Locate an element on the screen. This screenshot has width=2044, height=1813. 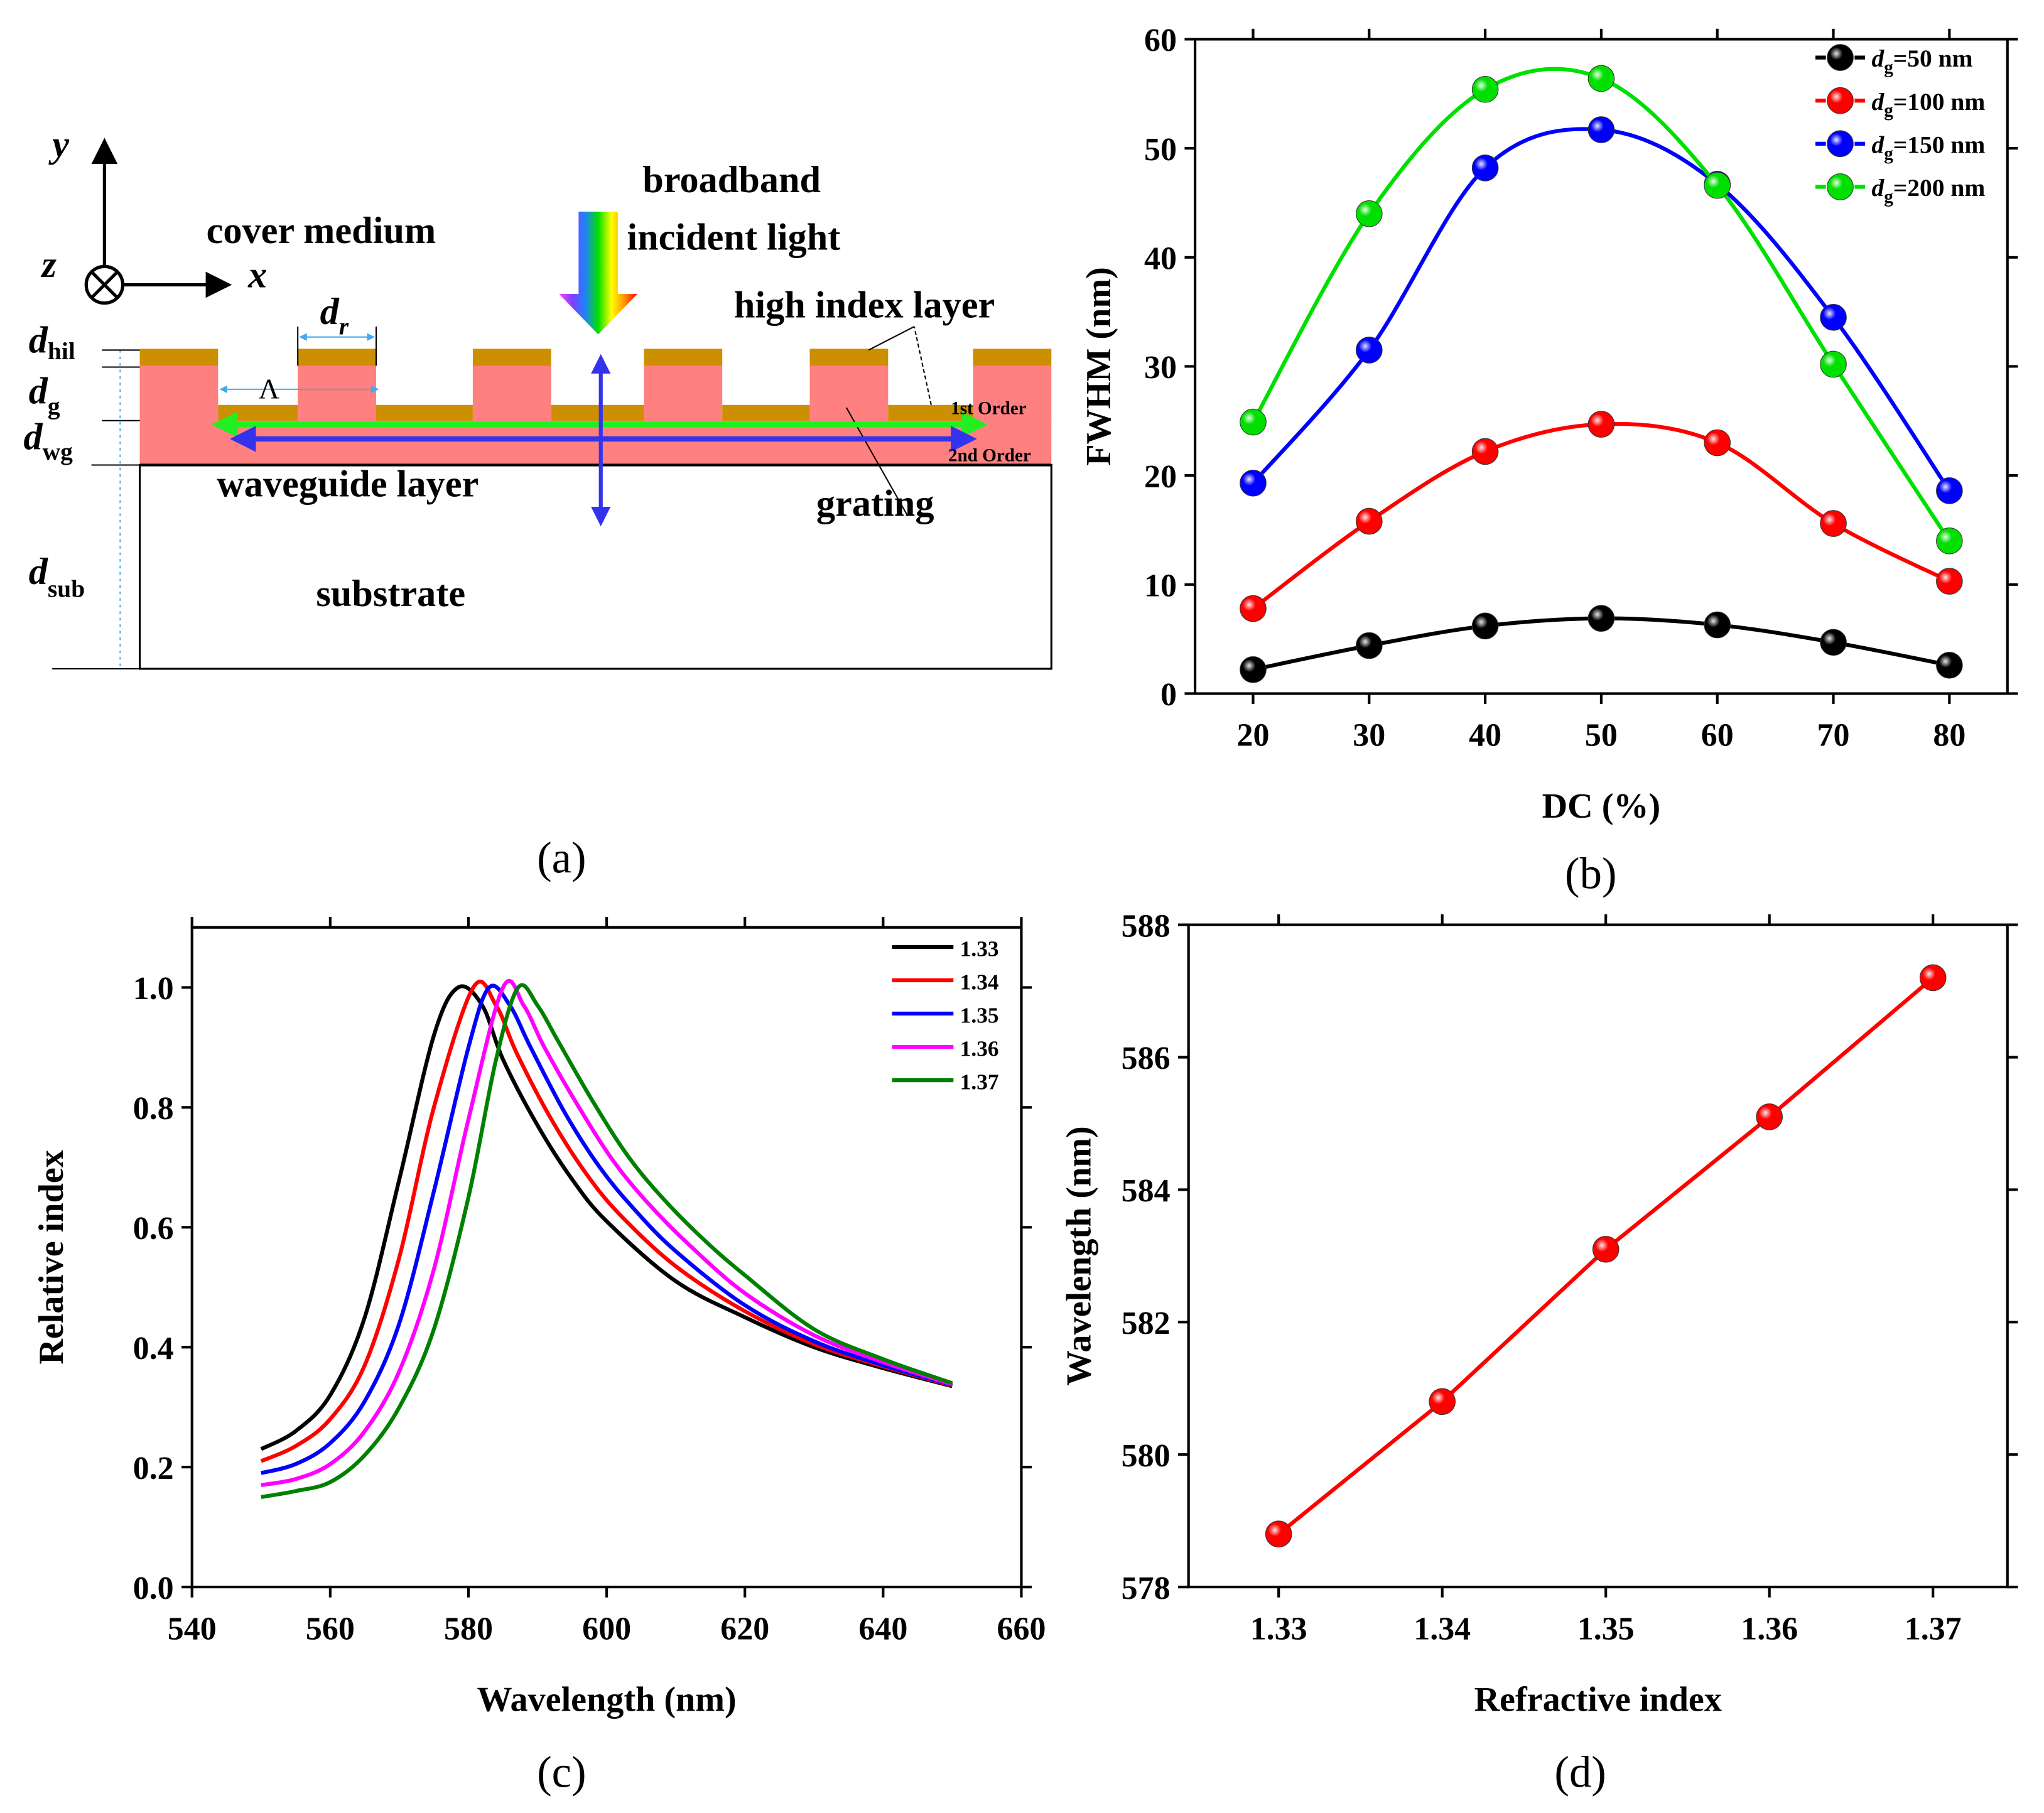
legend-label: 1.34 is located at coordinates (979, 982).